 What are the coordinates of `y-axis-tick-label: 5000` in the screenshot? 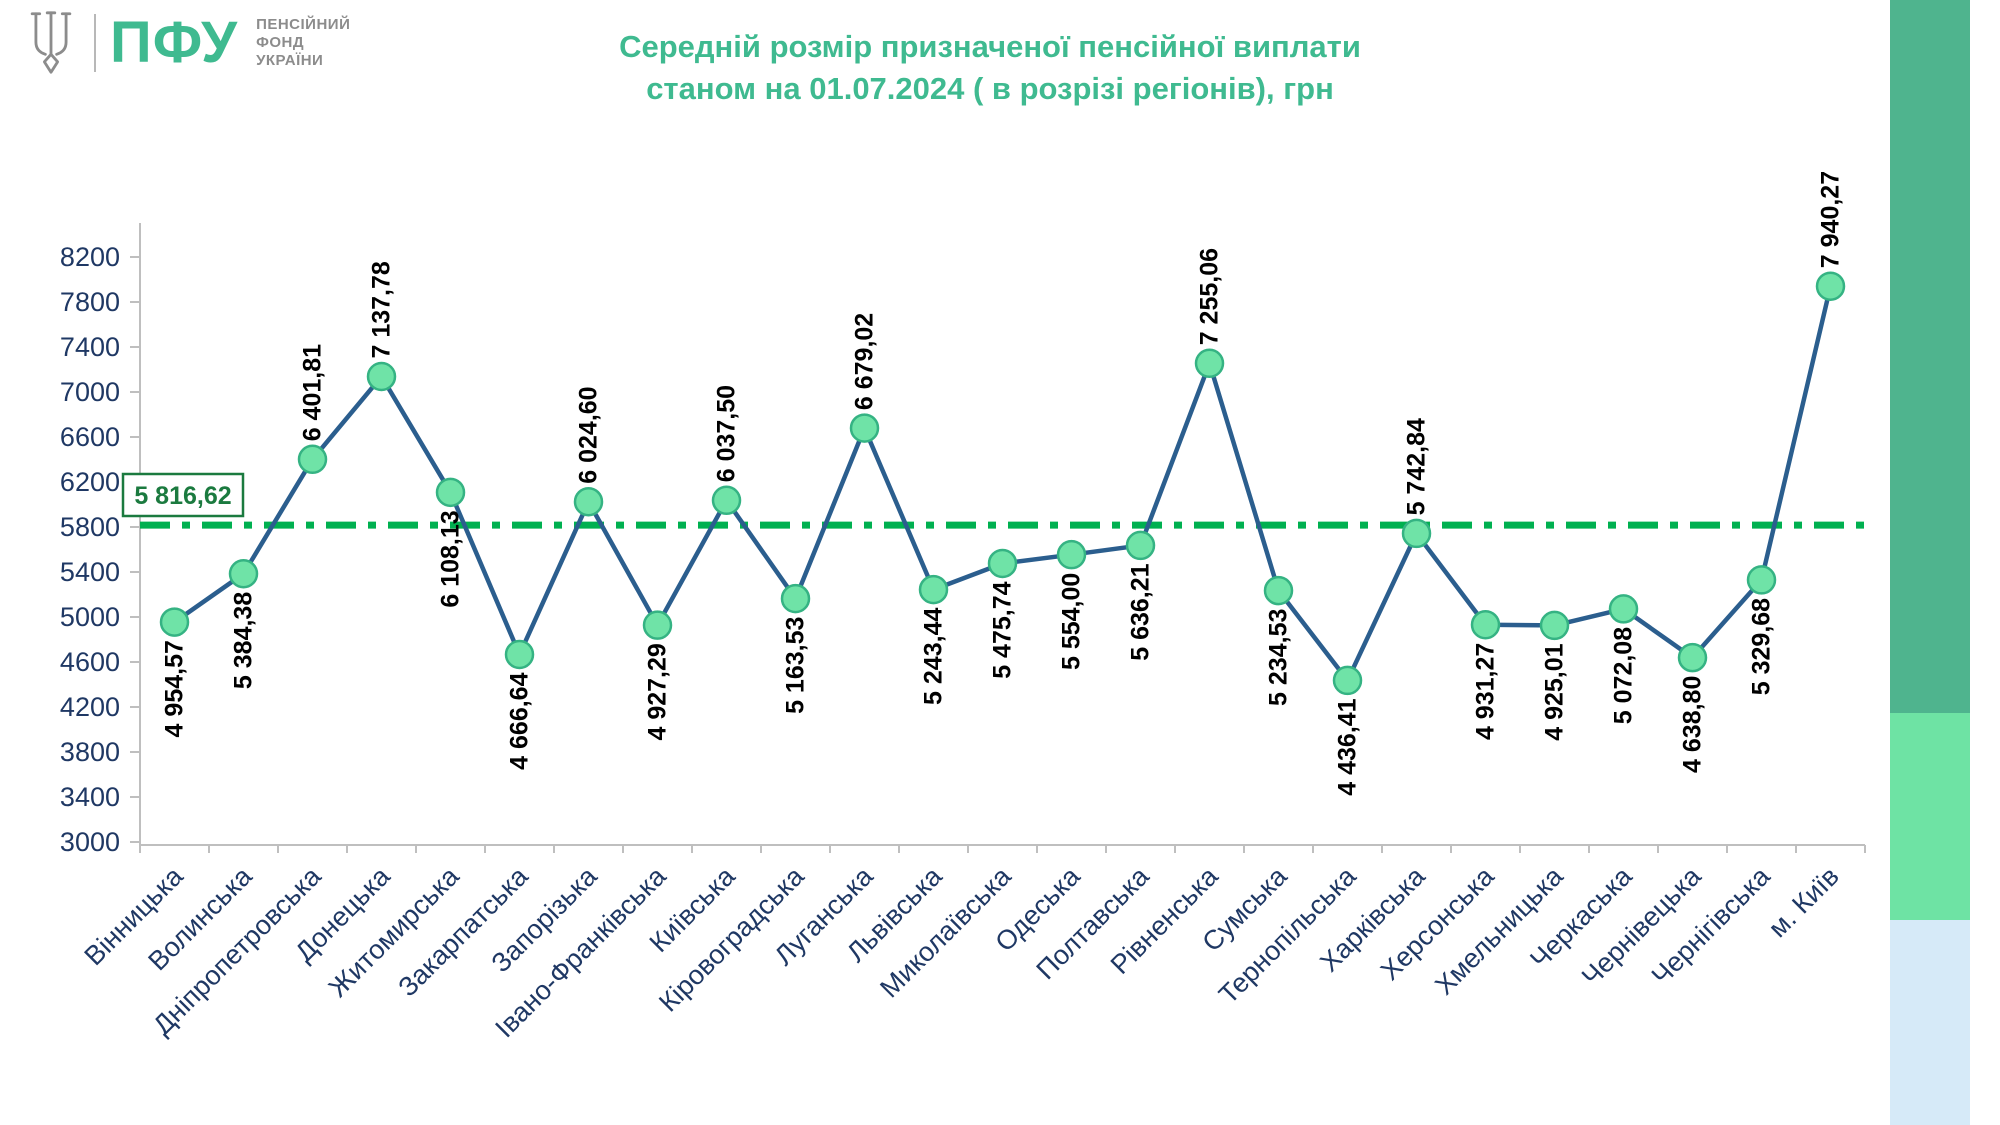 It's located at (90, 617).